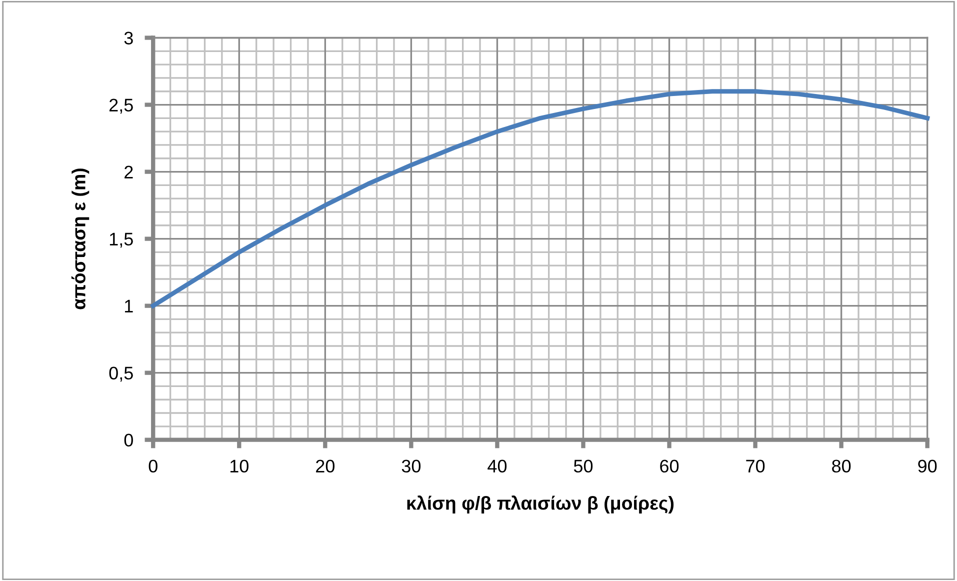 Image resolution: width=957 pixels, height=581 pixels. What do you see at coordinates (121, 240) in the screenshot?
I see `y-tick-label: 1,5` at bounding box center [121, 240].